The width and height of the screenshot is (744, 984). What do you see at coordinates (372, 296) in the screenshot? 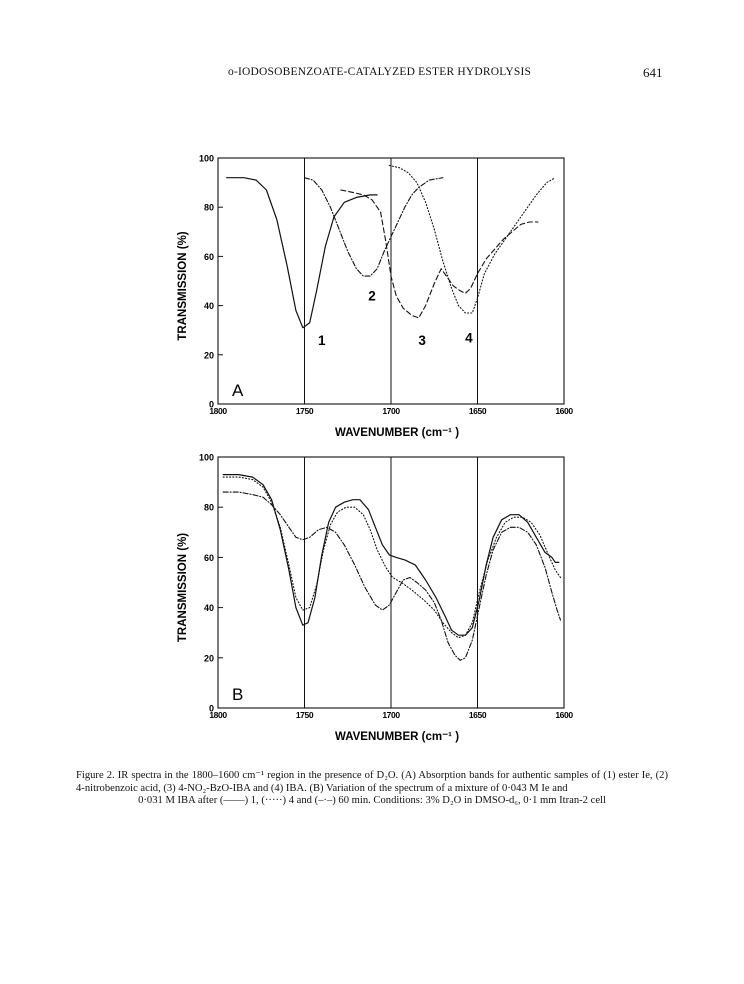
I see `series-label-2: 2` at bounding box center [372, 296].